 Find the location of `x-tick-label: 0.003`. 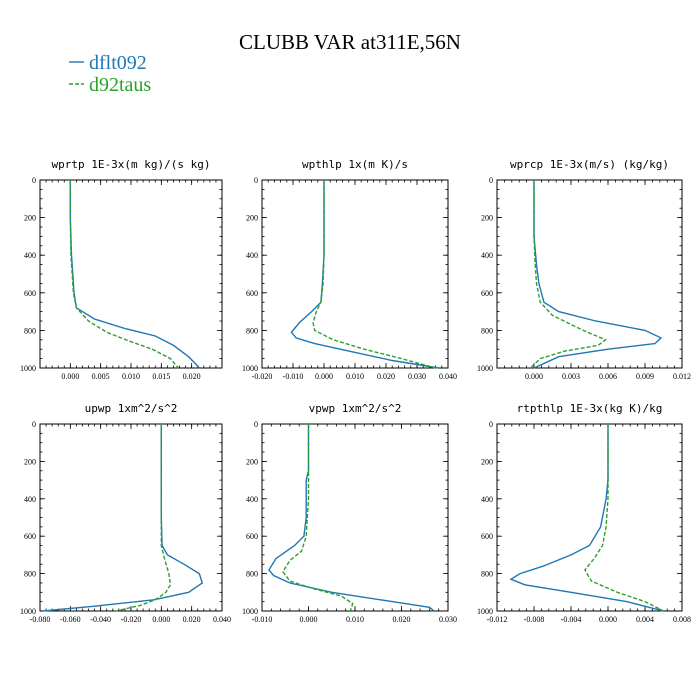

x-tick-label: 0.003 is located at coordinates (571, 376).